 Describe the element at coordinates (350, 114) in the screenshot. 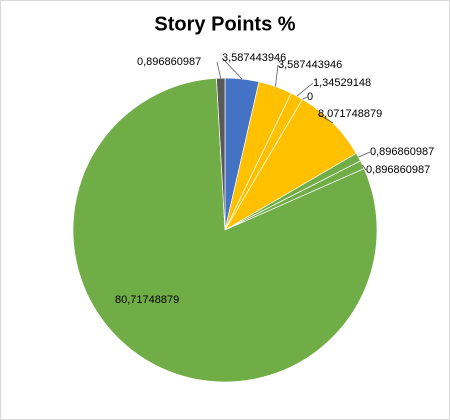

I see `data-label: 8,071748879` at that location.